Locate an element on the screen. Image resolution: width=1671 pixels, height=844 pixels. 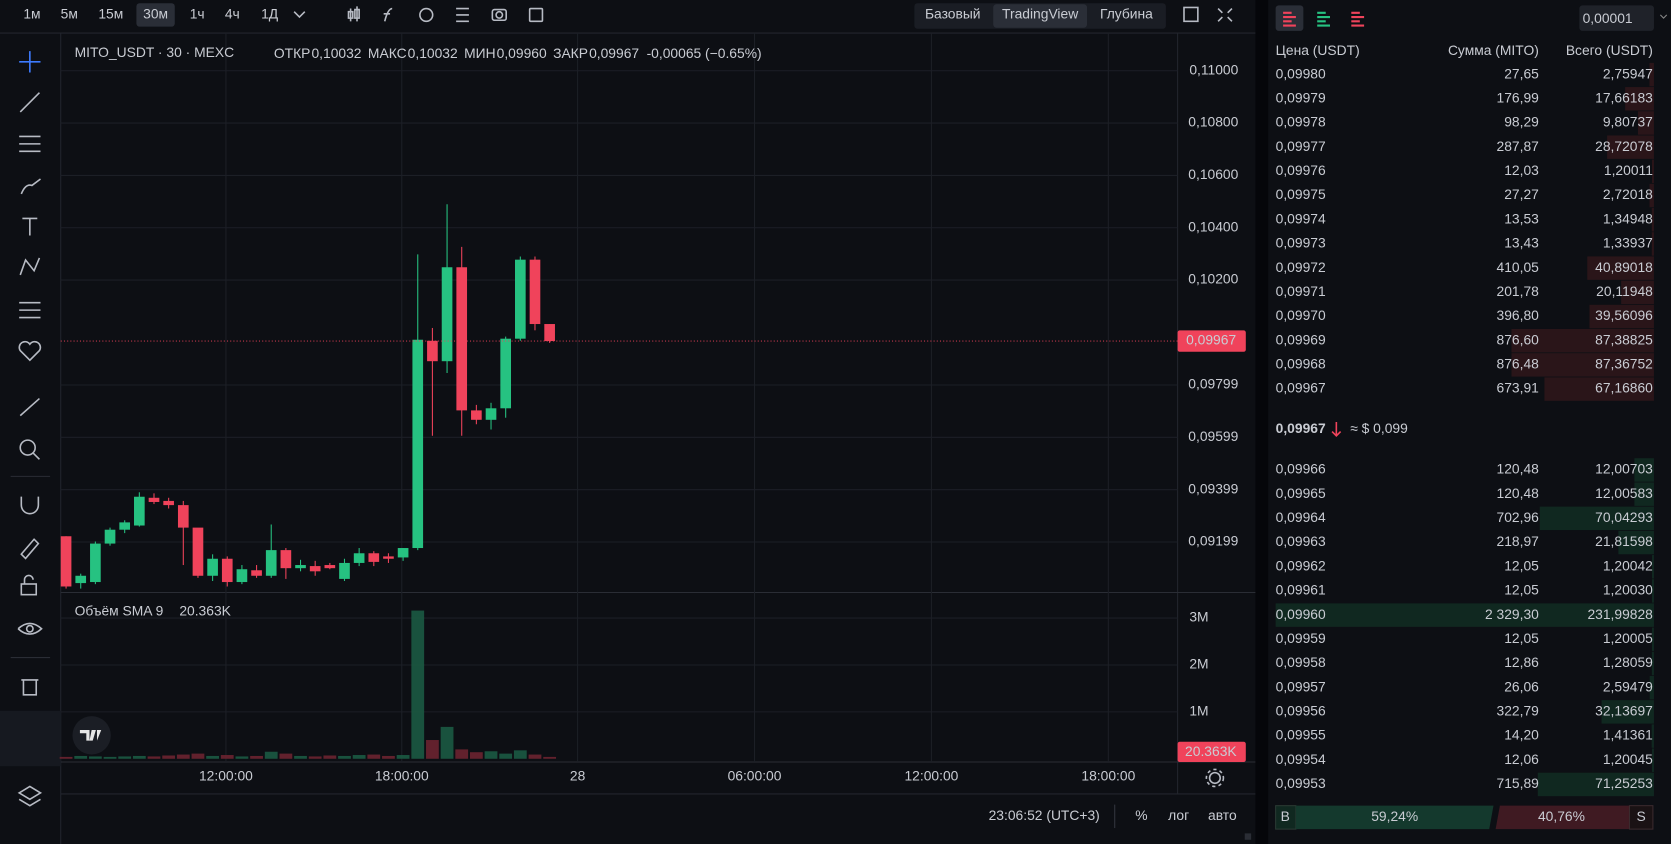
book-price: 0,09974 is located at coordinates (1301, 218).